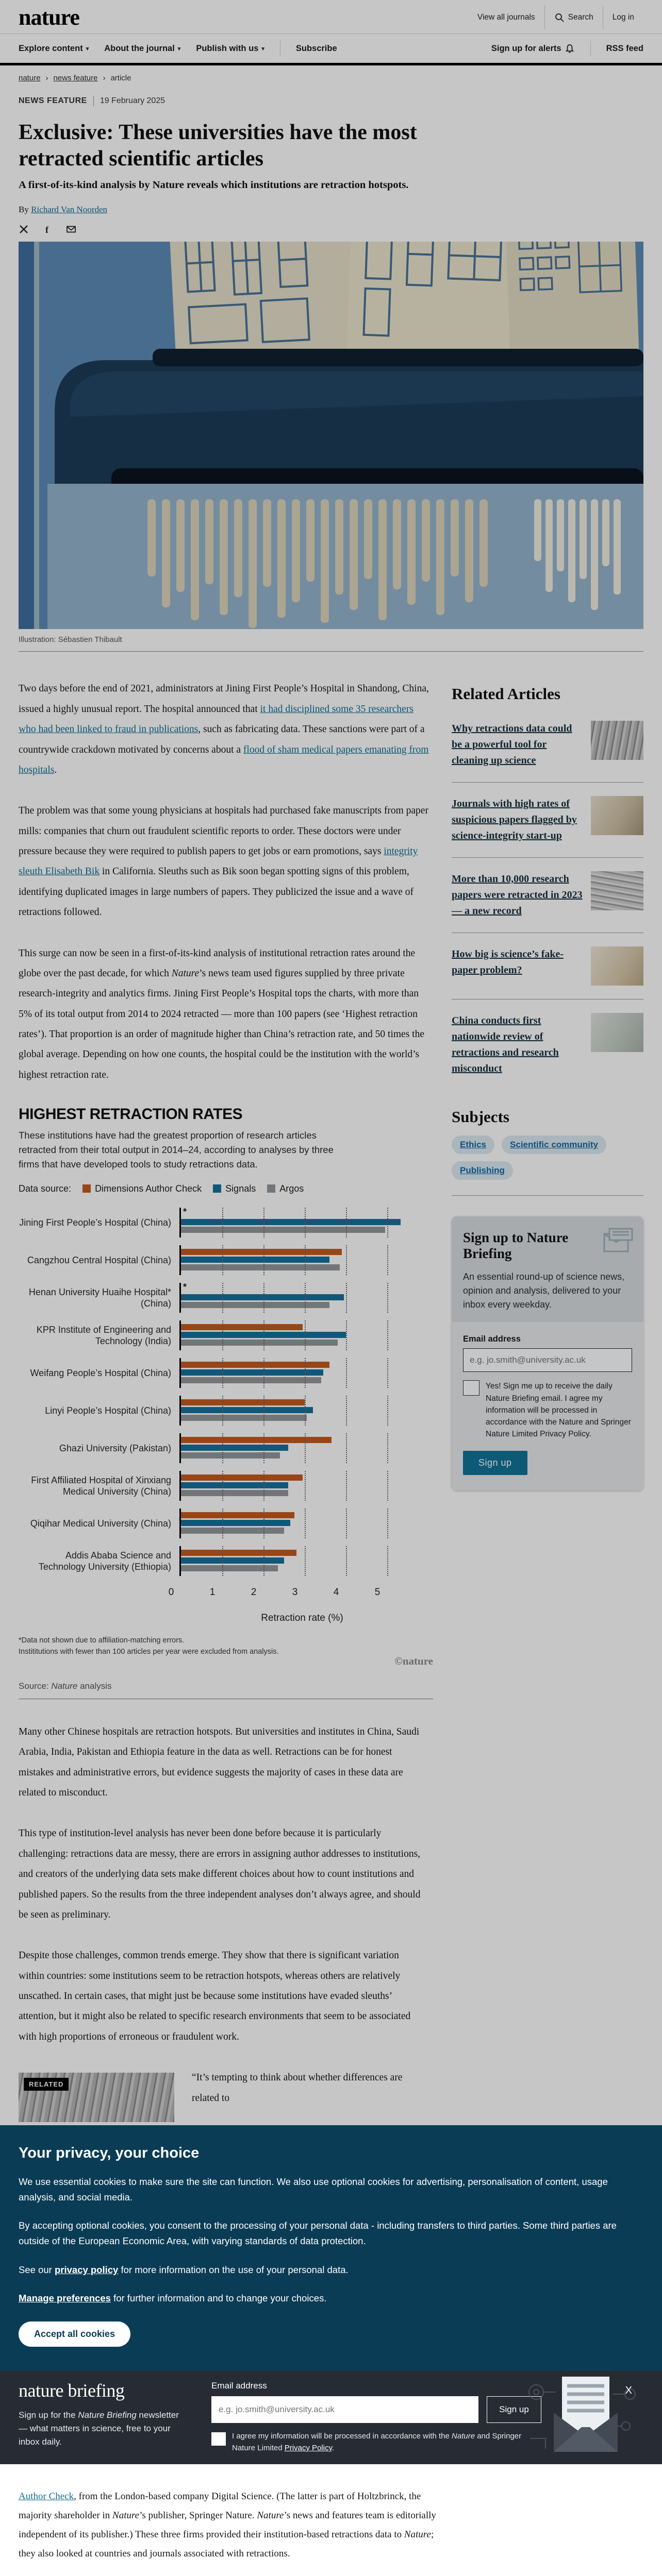 Image resolution: width=662 pixels, height=2576 pixels. Describe the element at coordinates (99, 1261) in the screenshot. I see `chart1-category-label: Cangzhou Central Hospital (China)` at that location.